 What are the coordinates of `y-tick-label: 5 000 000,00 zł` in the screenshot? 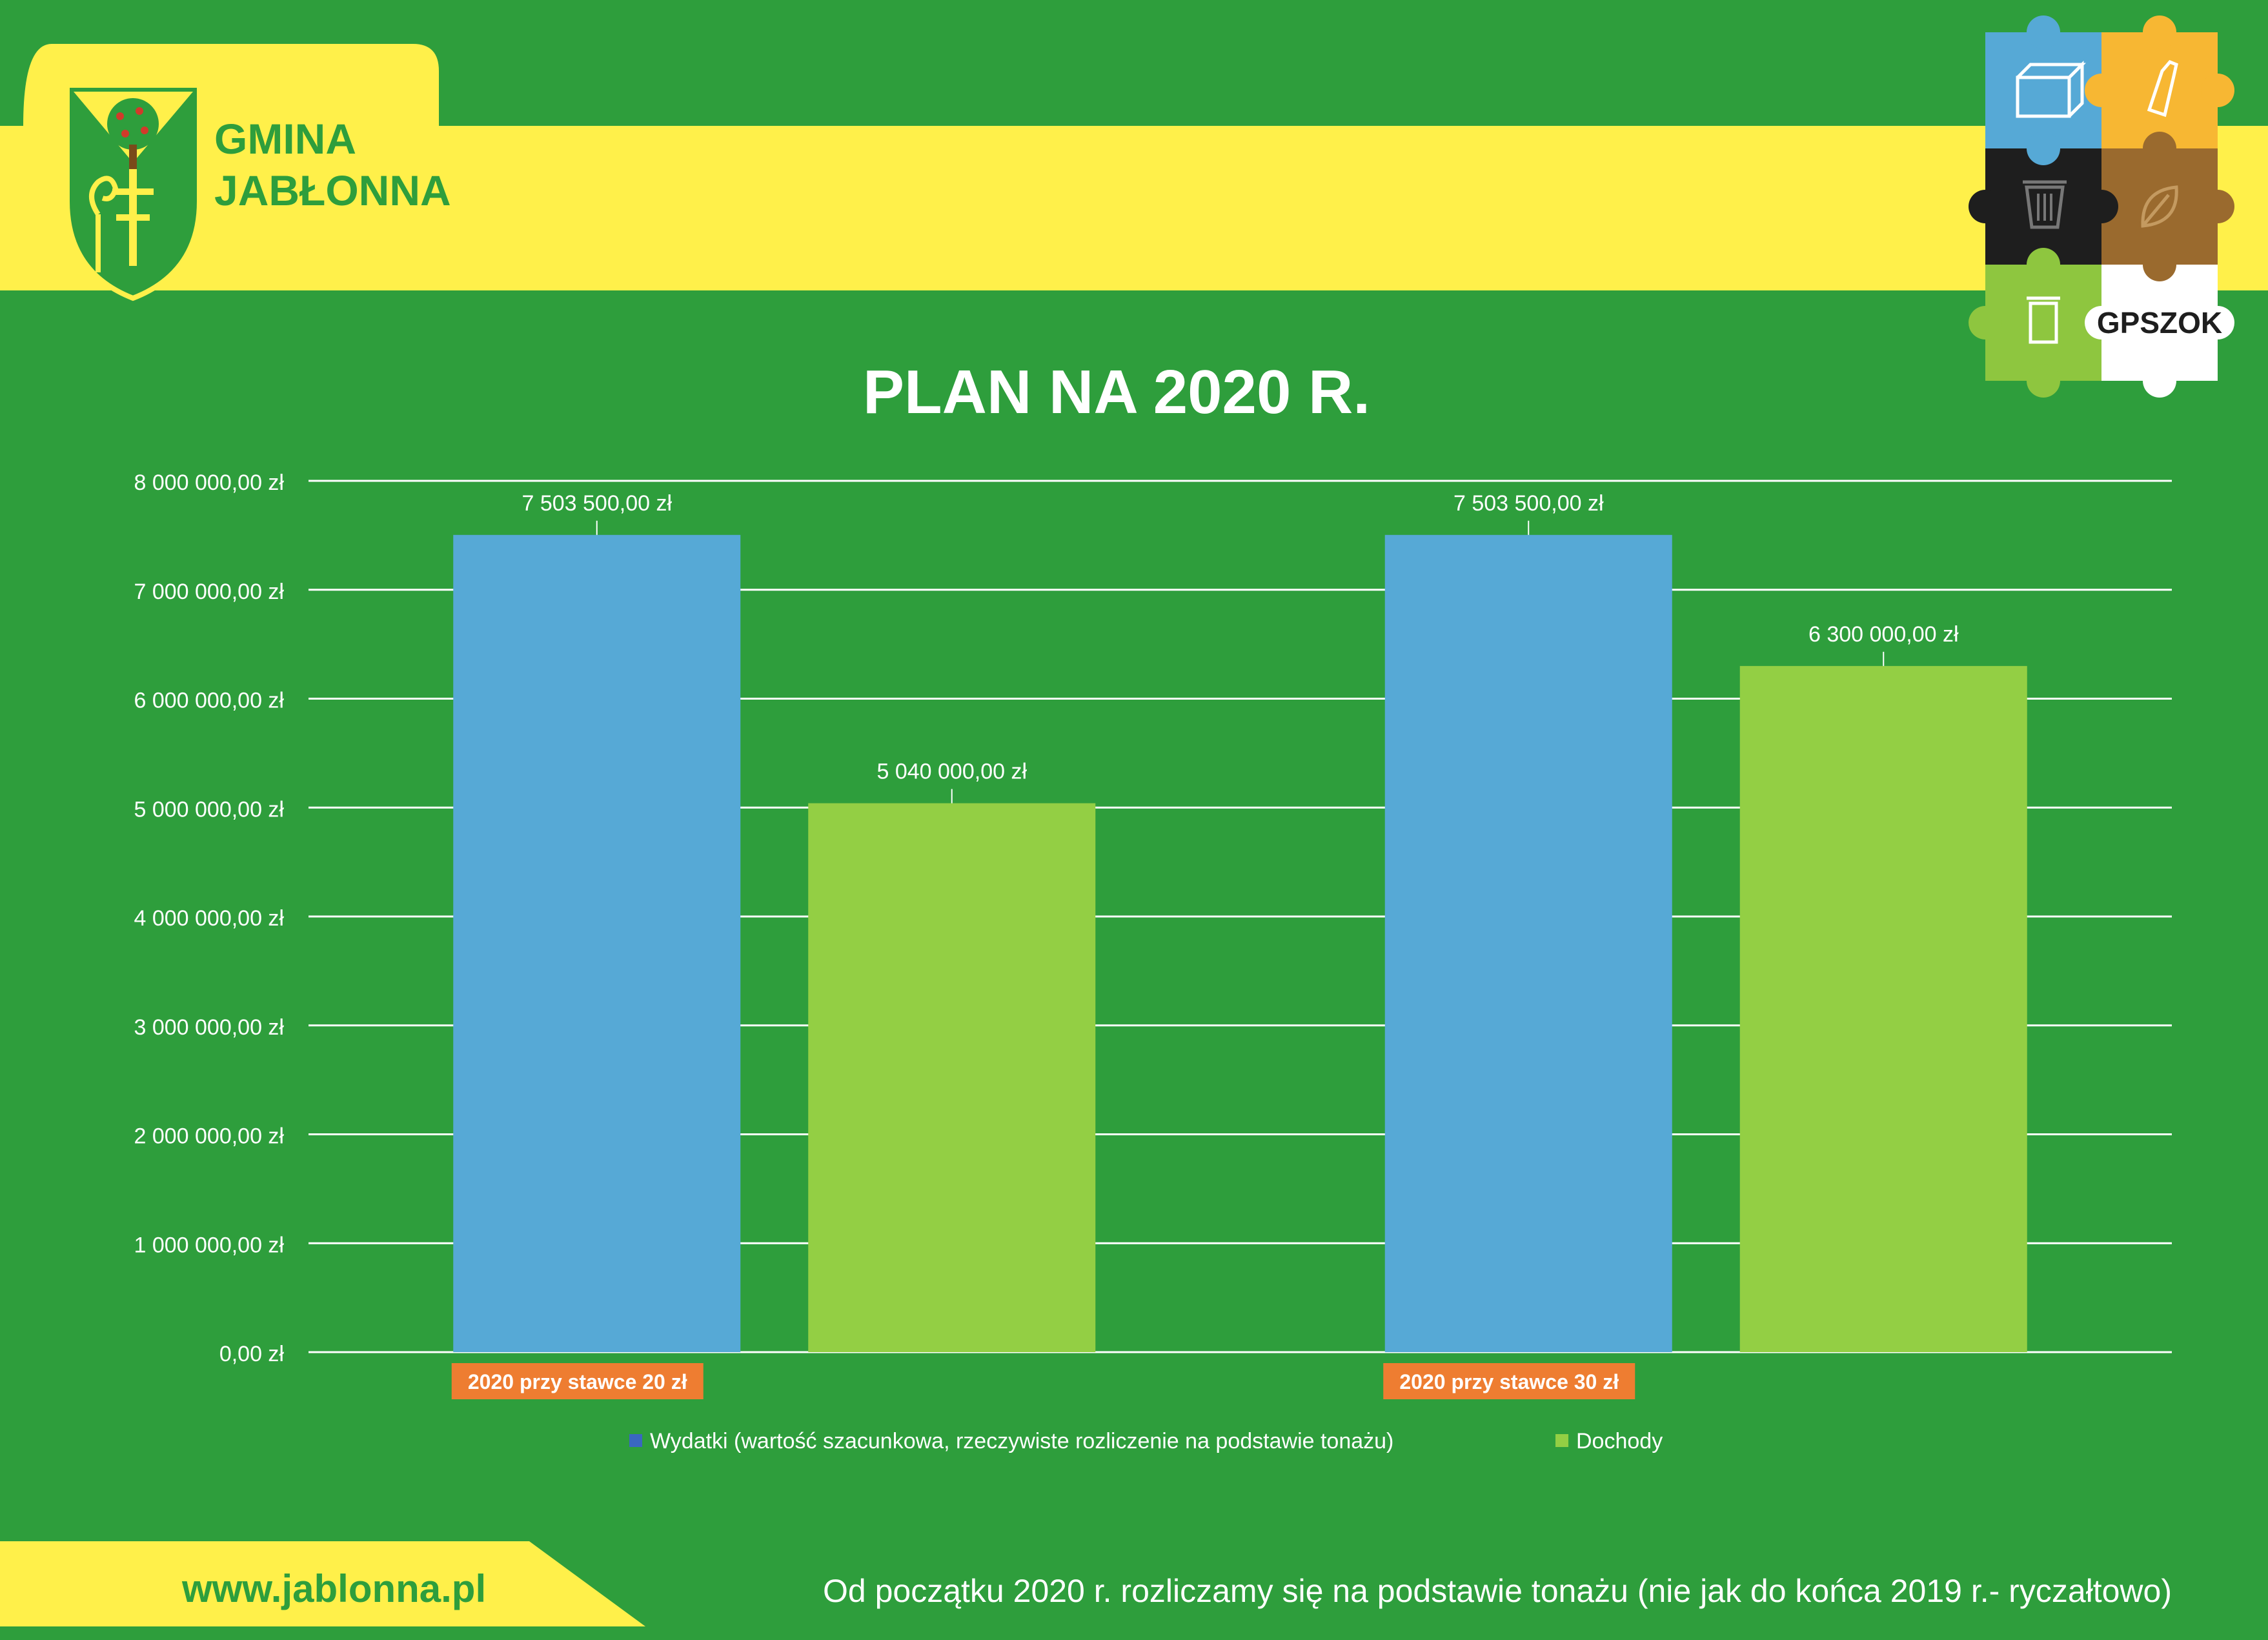 It's located at (209, 809).